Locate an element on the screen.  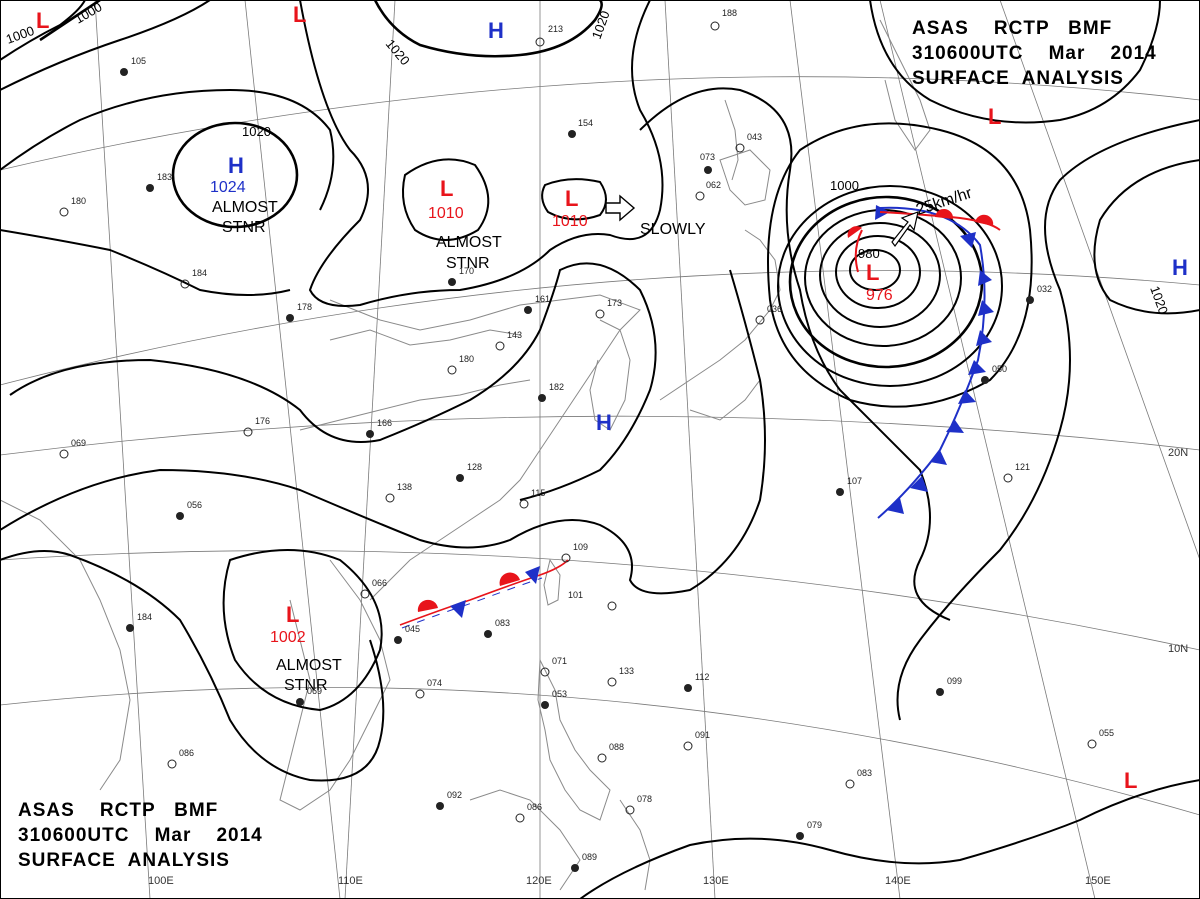
isobar-topleft-b is located at coordinates (43, 30).